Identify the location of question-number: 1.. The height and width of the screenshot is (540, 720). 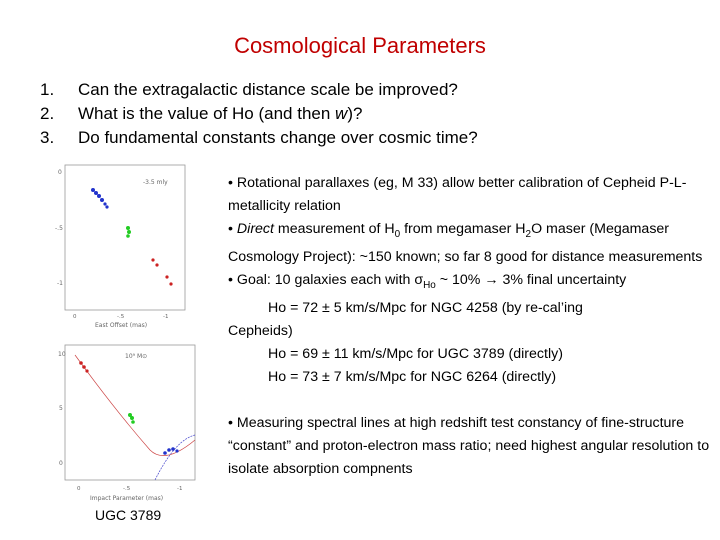
(47, 89).